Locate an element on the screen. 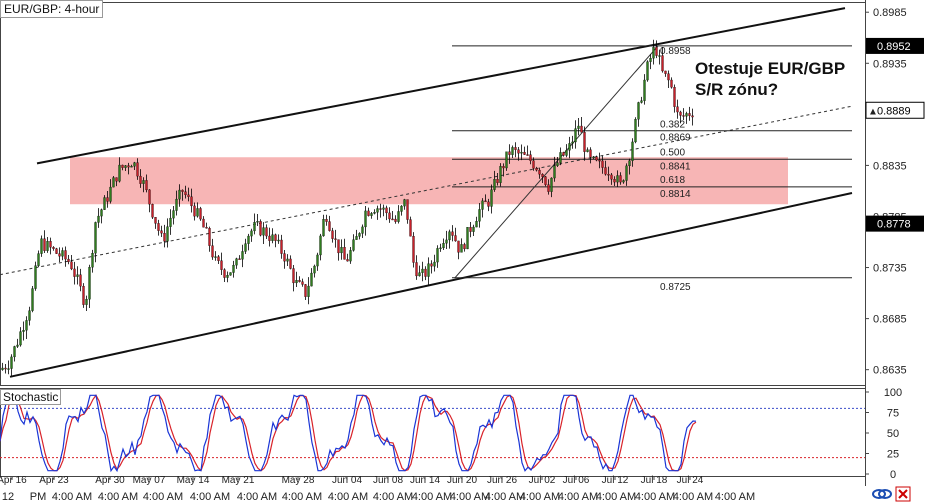 This screenshot has width=925, height=503. time-label-6: 4:00 AM is located at coordinates (257, 497).